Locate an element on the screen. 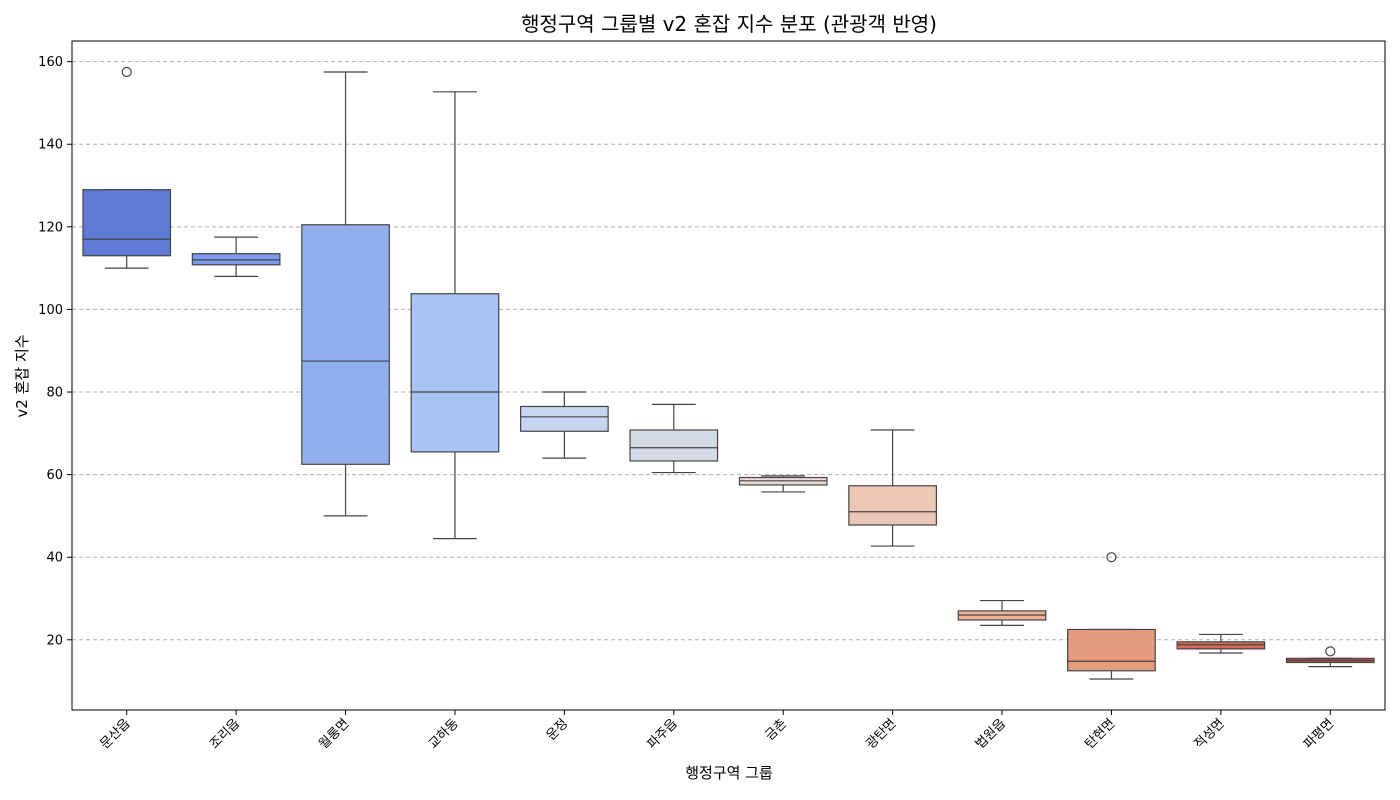 This screenshot has width=1400, height=800. x-tick-label: 탄현면 is located at coordinates (1100, 734).